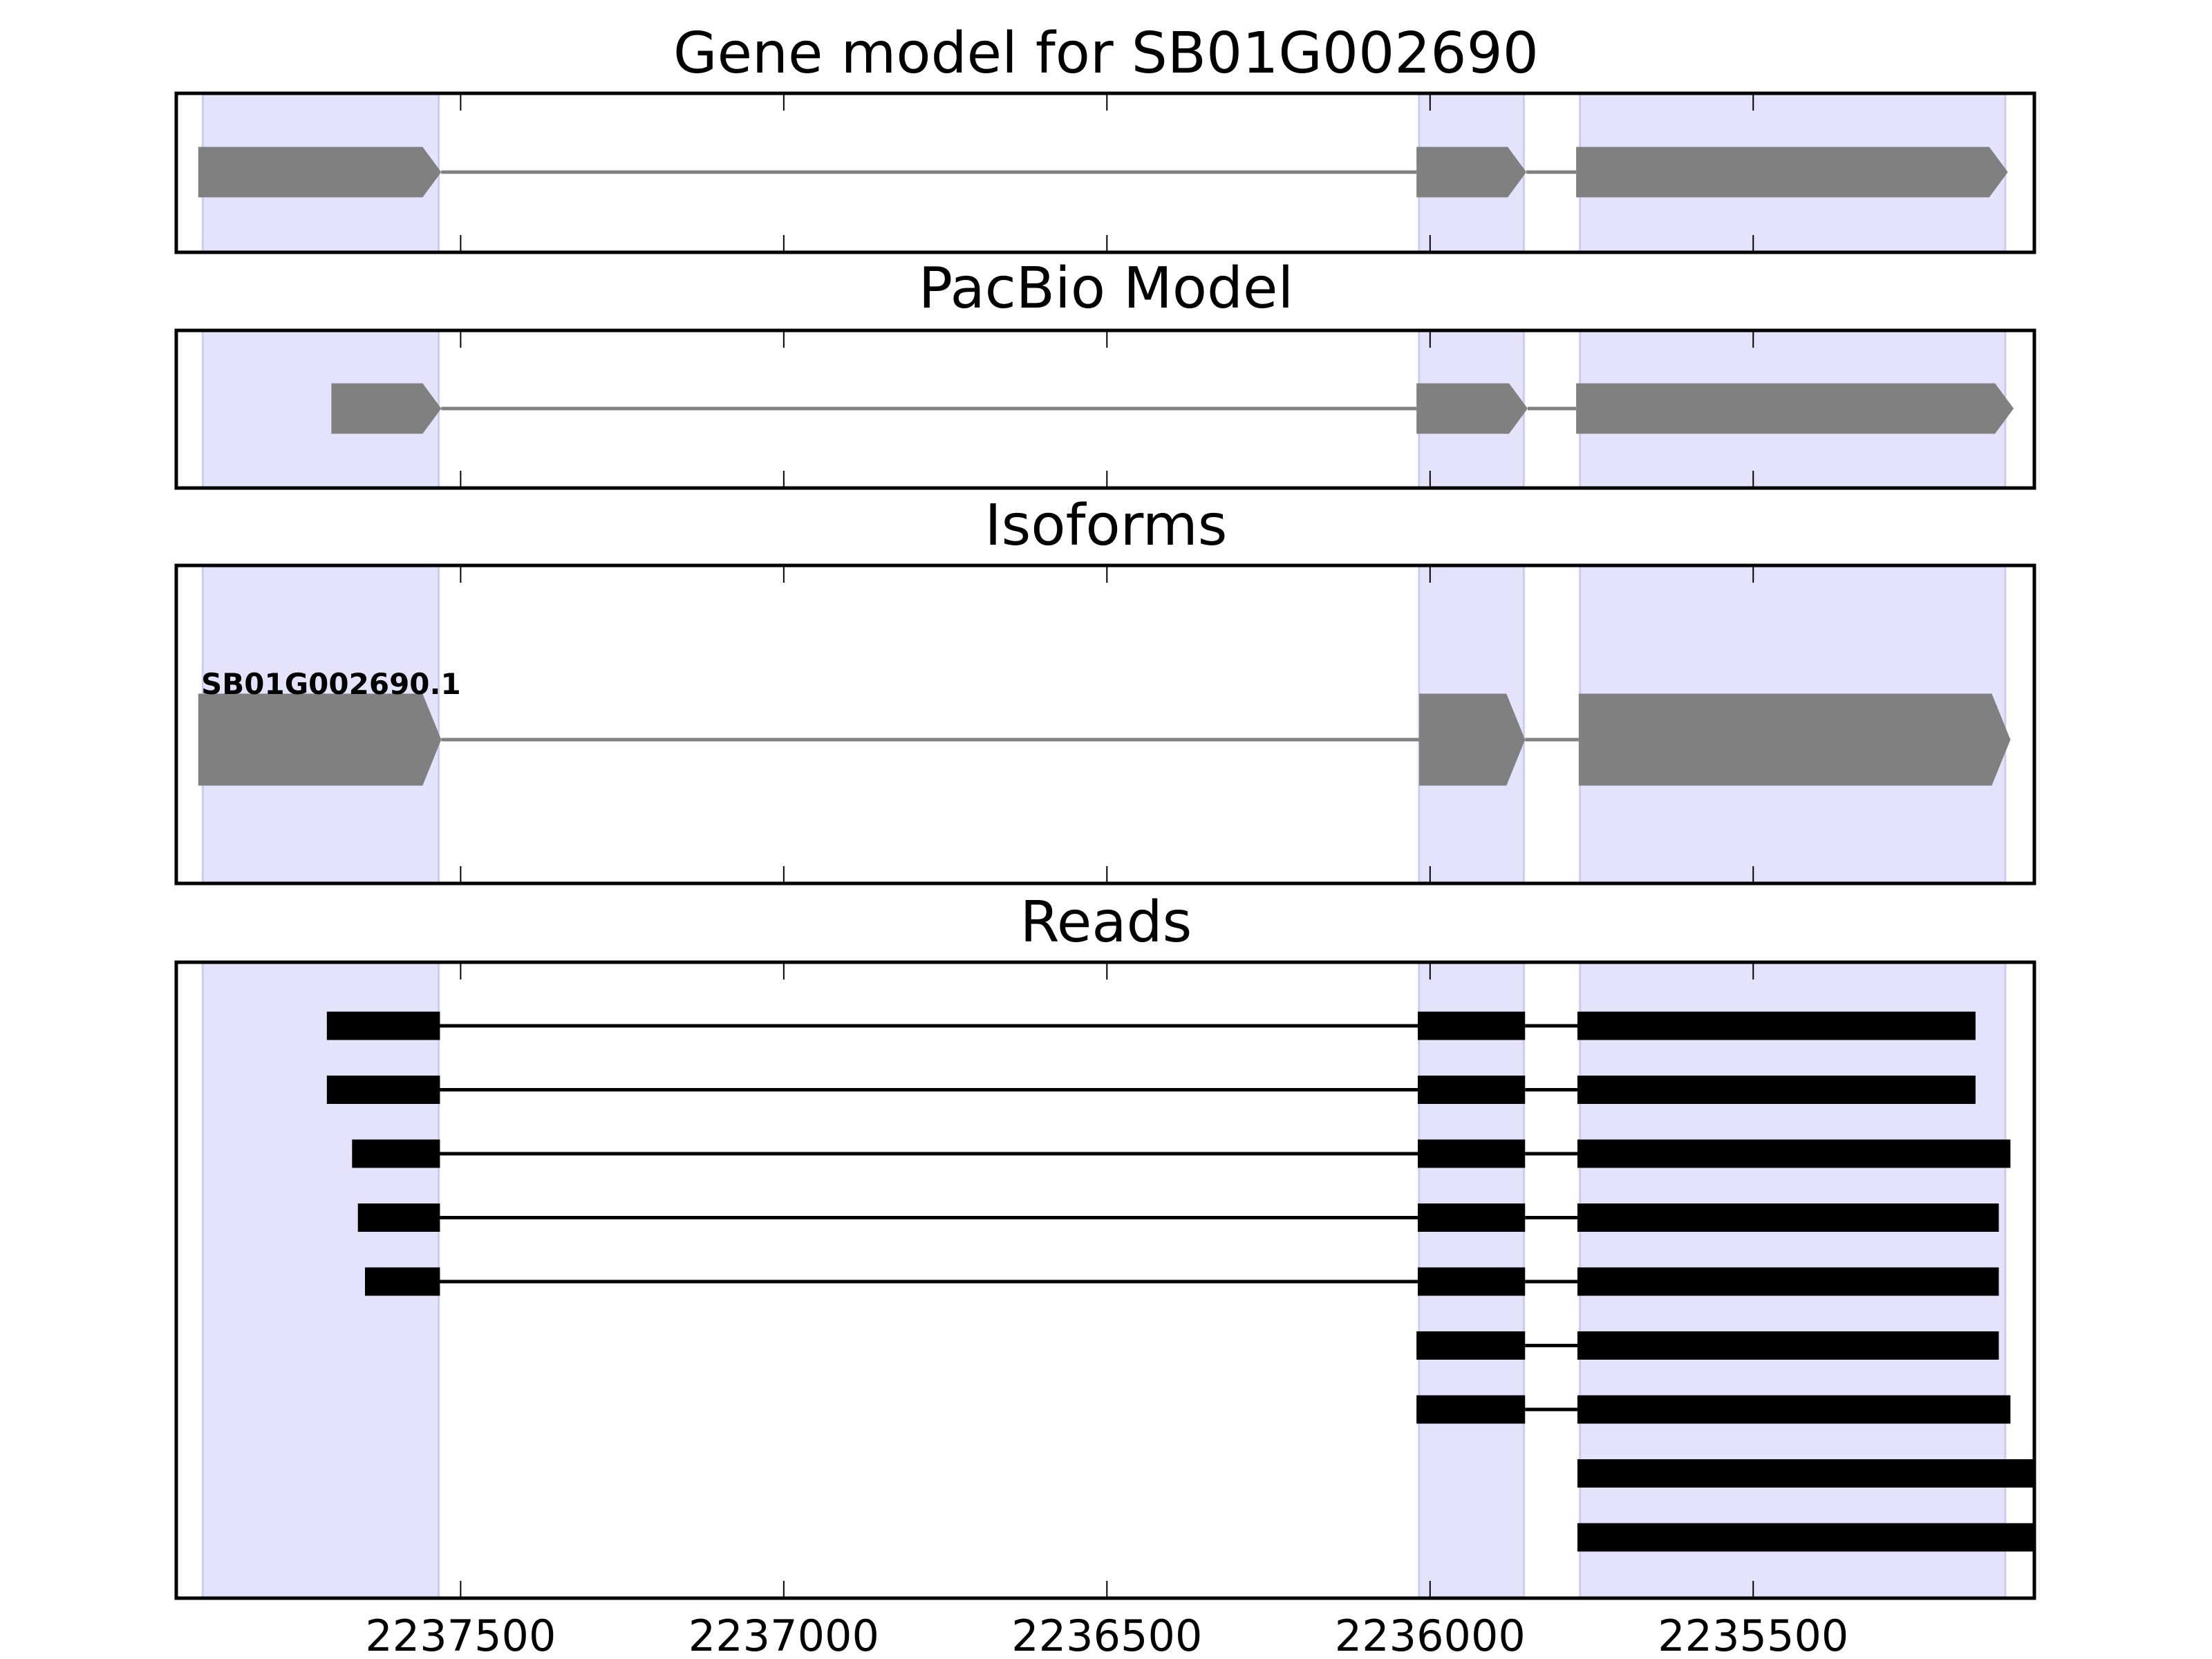 This screenshot has height=1659, width=2212. Describe the element at coordinates (1431, 1635) in the screenshot. I see `x-tick-label: 2236000` at that location.